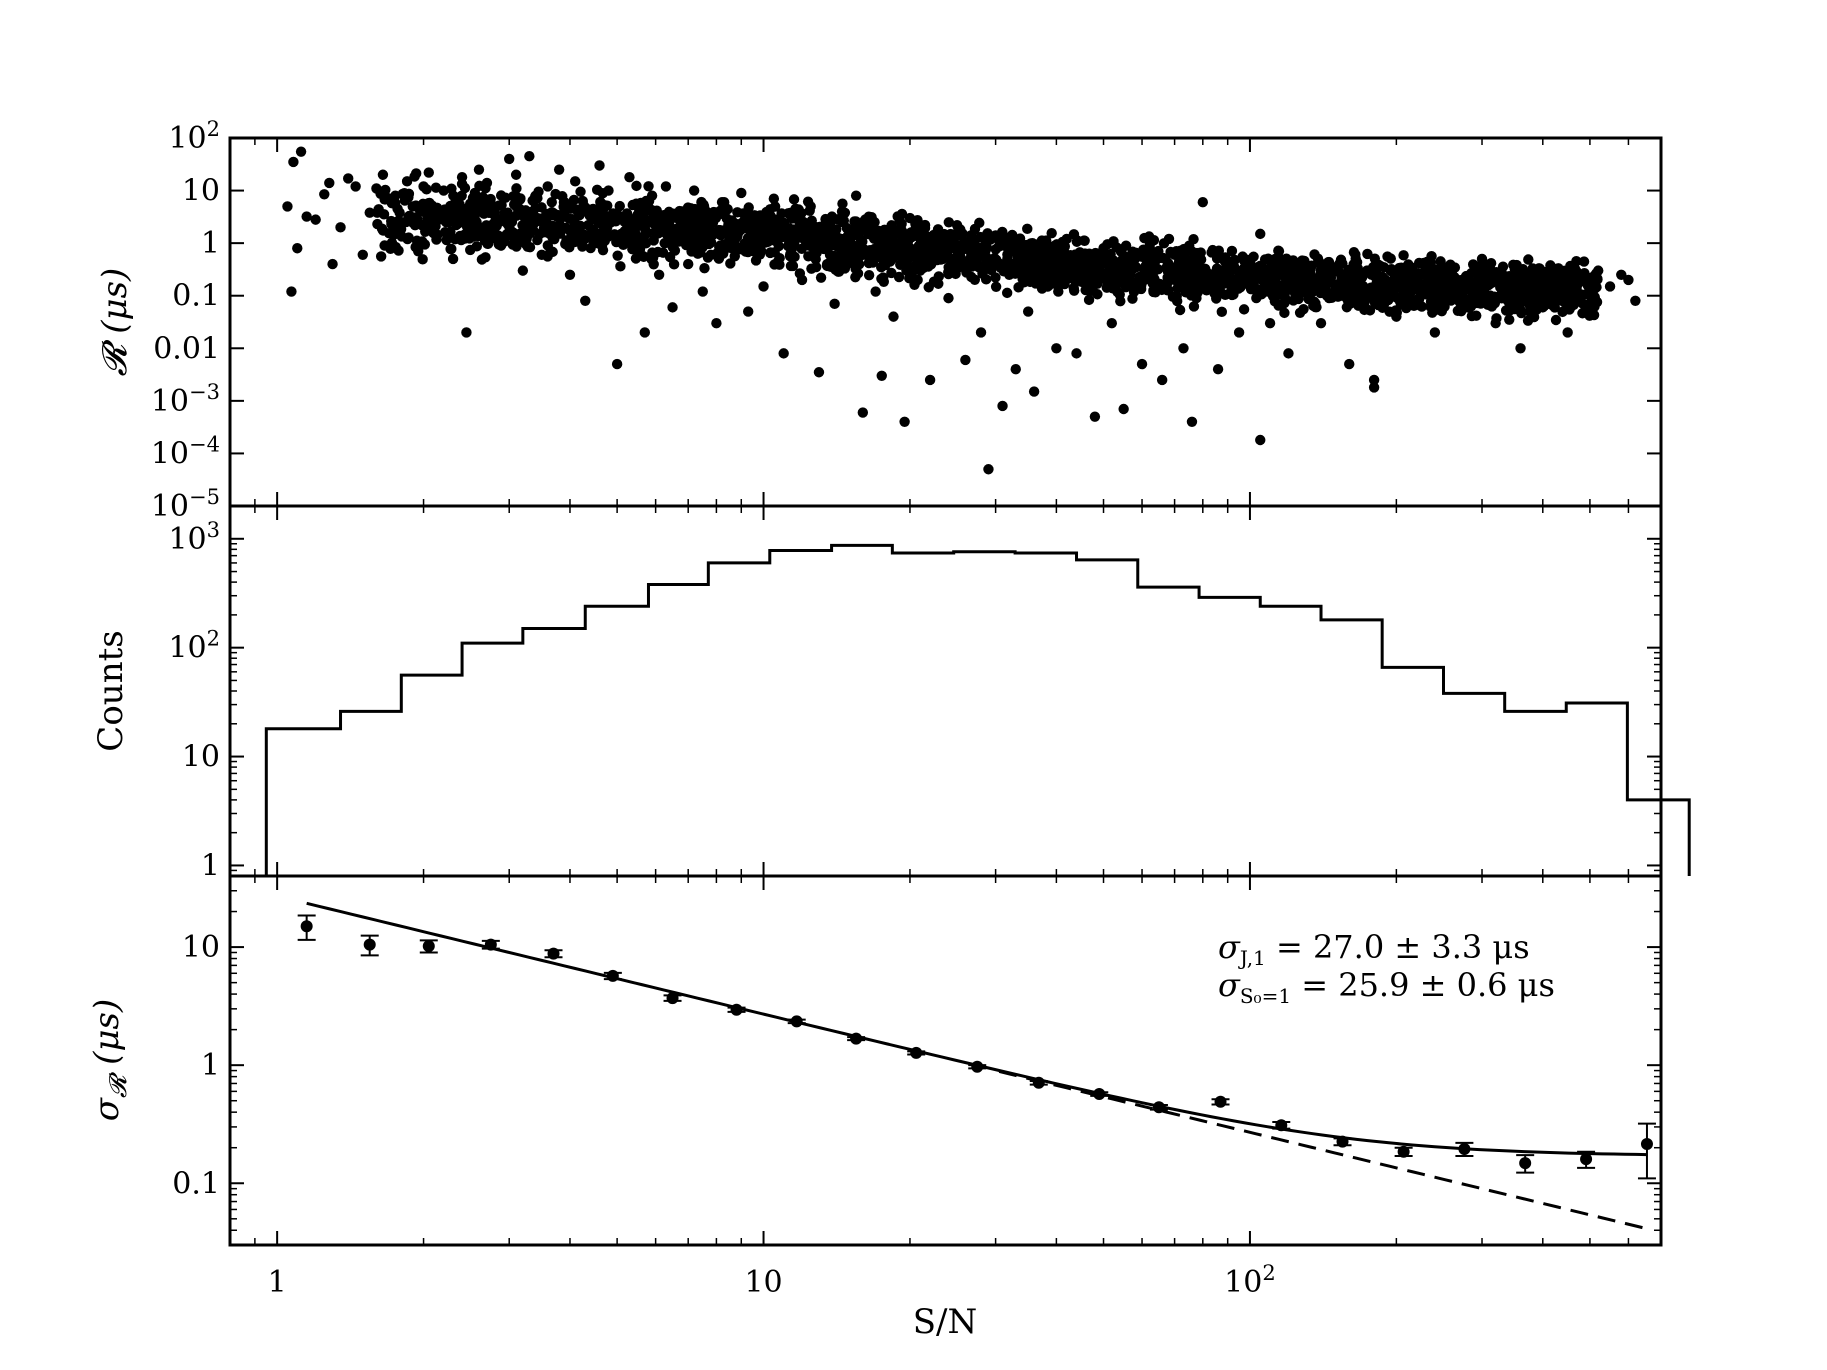 Image resolution: width=1827 pixels, height=1370 pixels. What do you see at coordinates (109, 1060) in the screenshot?
I see `y-axis-label-bottom: σ𝓡 (μs)` at bounding box center [109, 1060].